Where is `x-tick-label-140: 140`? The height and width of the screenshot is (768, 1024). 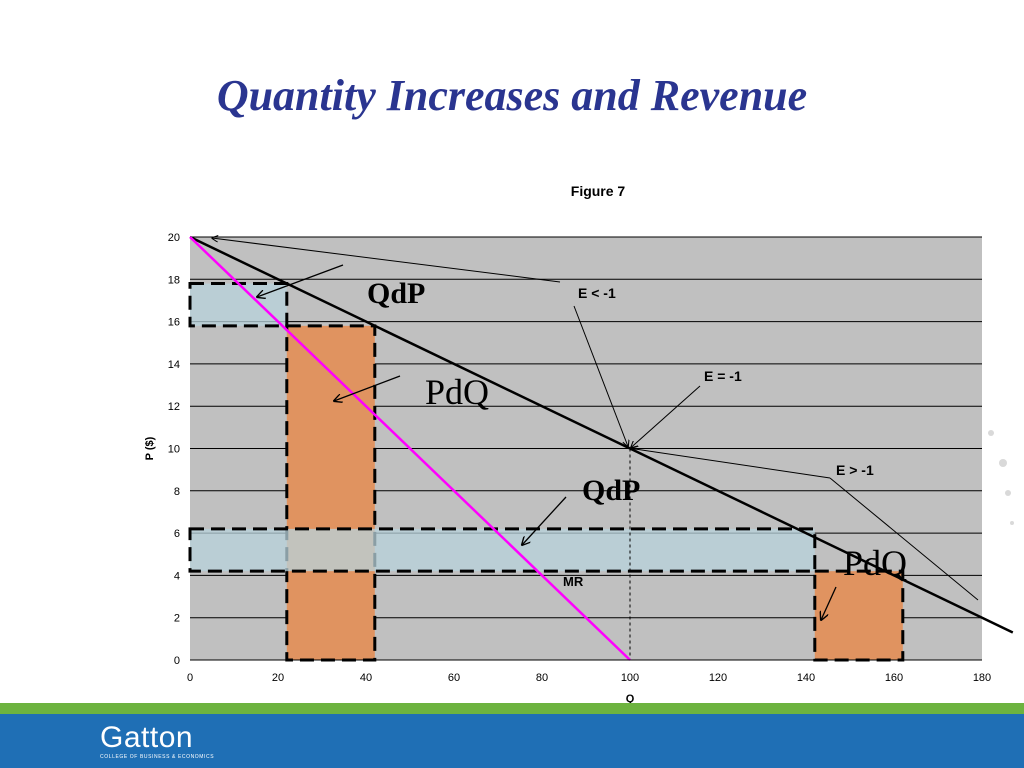 x-tick-label-140: 140 is located at coordinates (806, 678).